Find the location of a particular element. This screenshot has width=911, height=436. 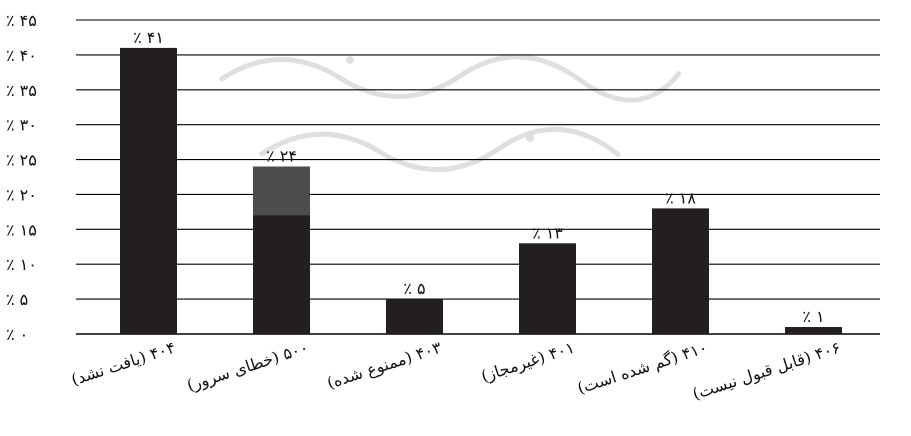

bar-highlight-segment is located at coordinates (281, 191).